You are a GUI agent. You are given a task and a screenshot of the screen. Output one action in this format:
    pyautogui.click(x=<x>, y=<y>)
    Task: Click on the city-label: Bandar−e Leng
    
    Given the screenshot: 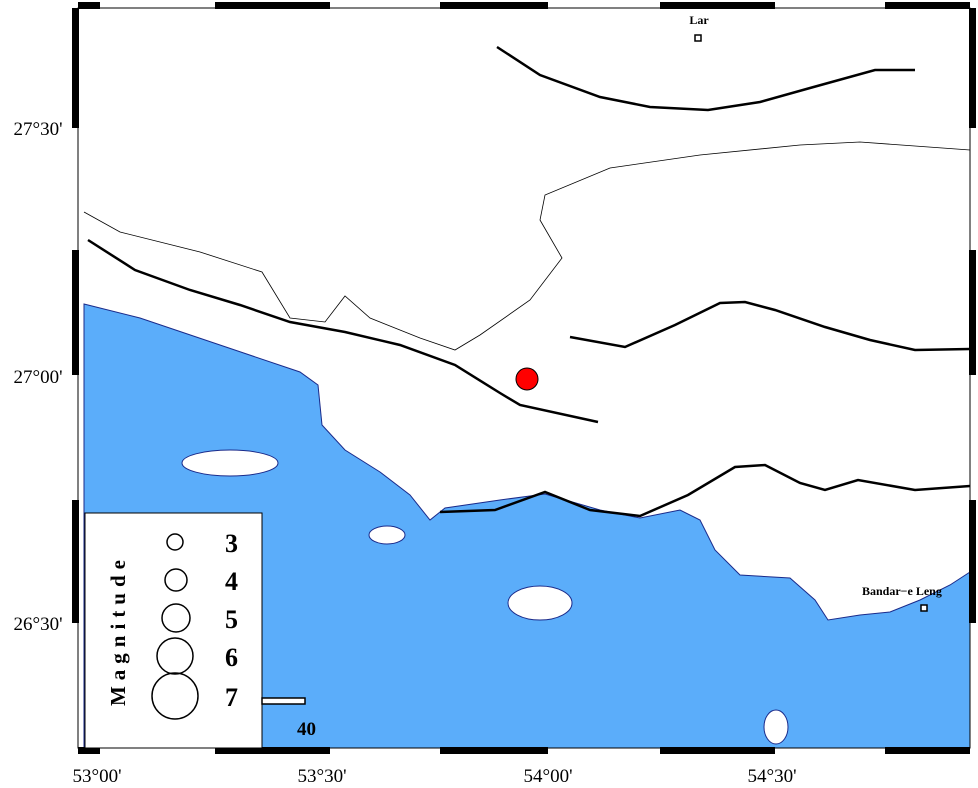 What is the action you would take?
    pyautogui.click(x=902, y=591)
    